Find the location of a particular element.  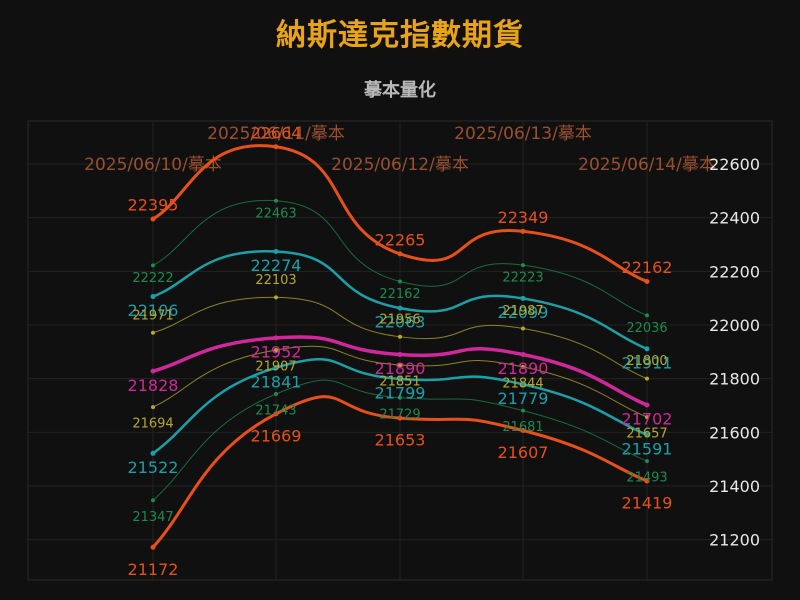

y-tick-label: 22600 is located at coordinates (734, 164).